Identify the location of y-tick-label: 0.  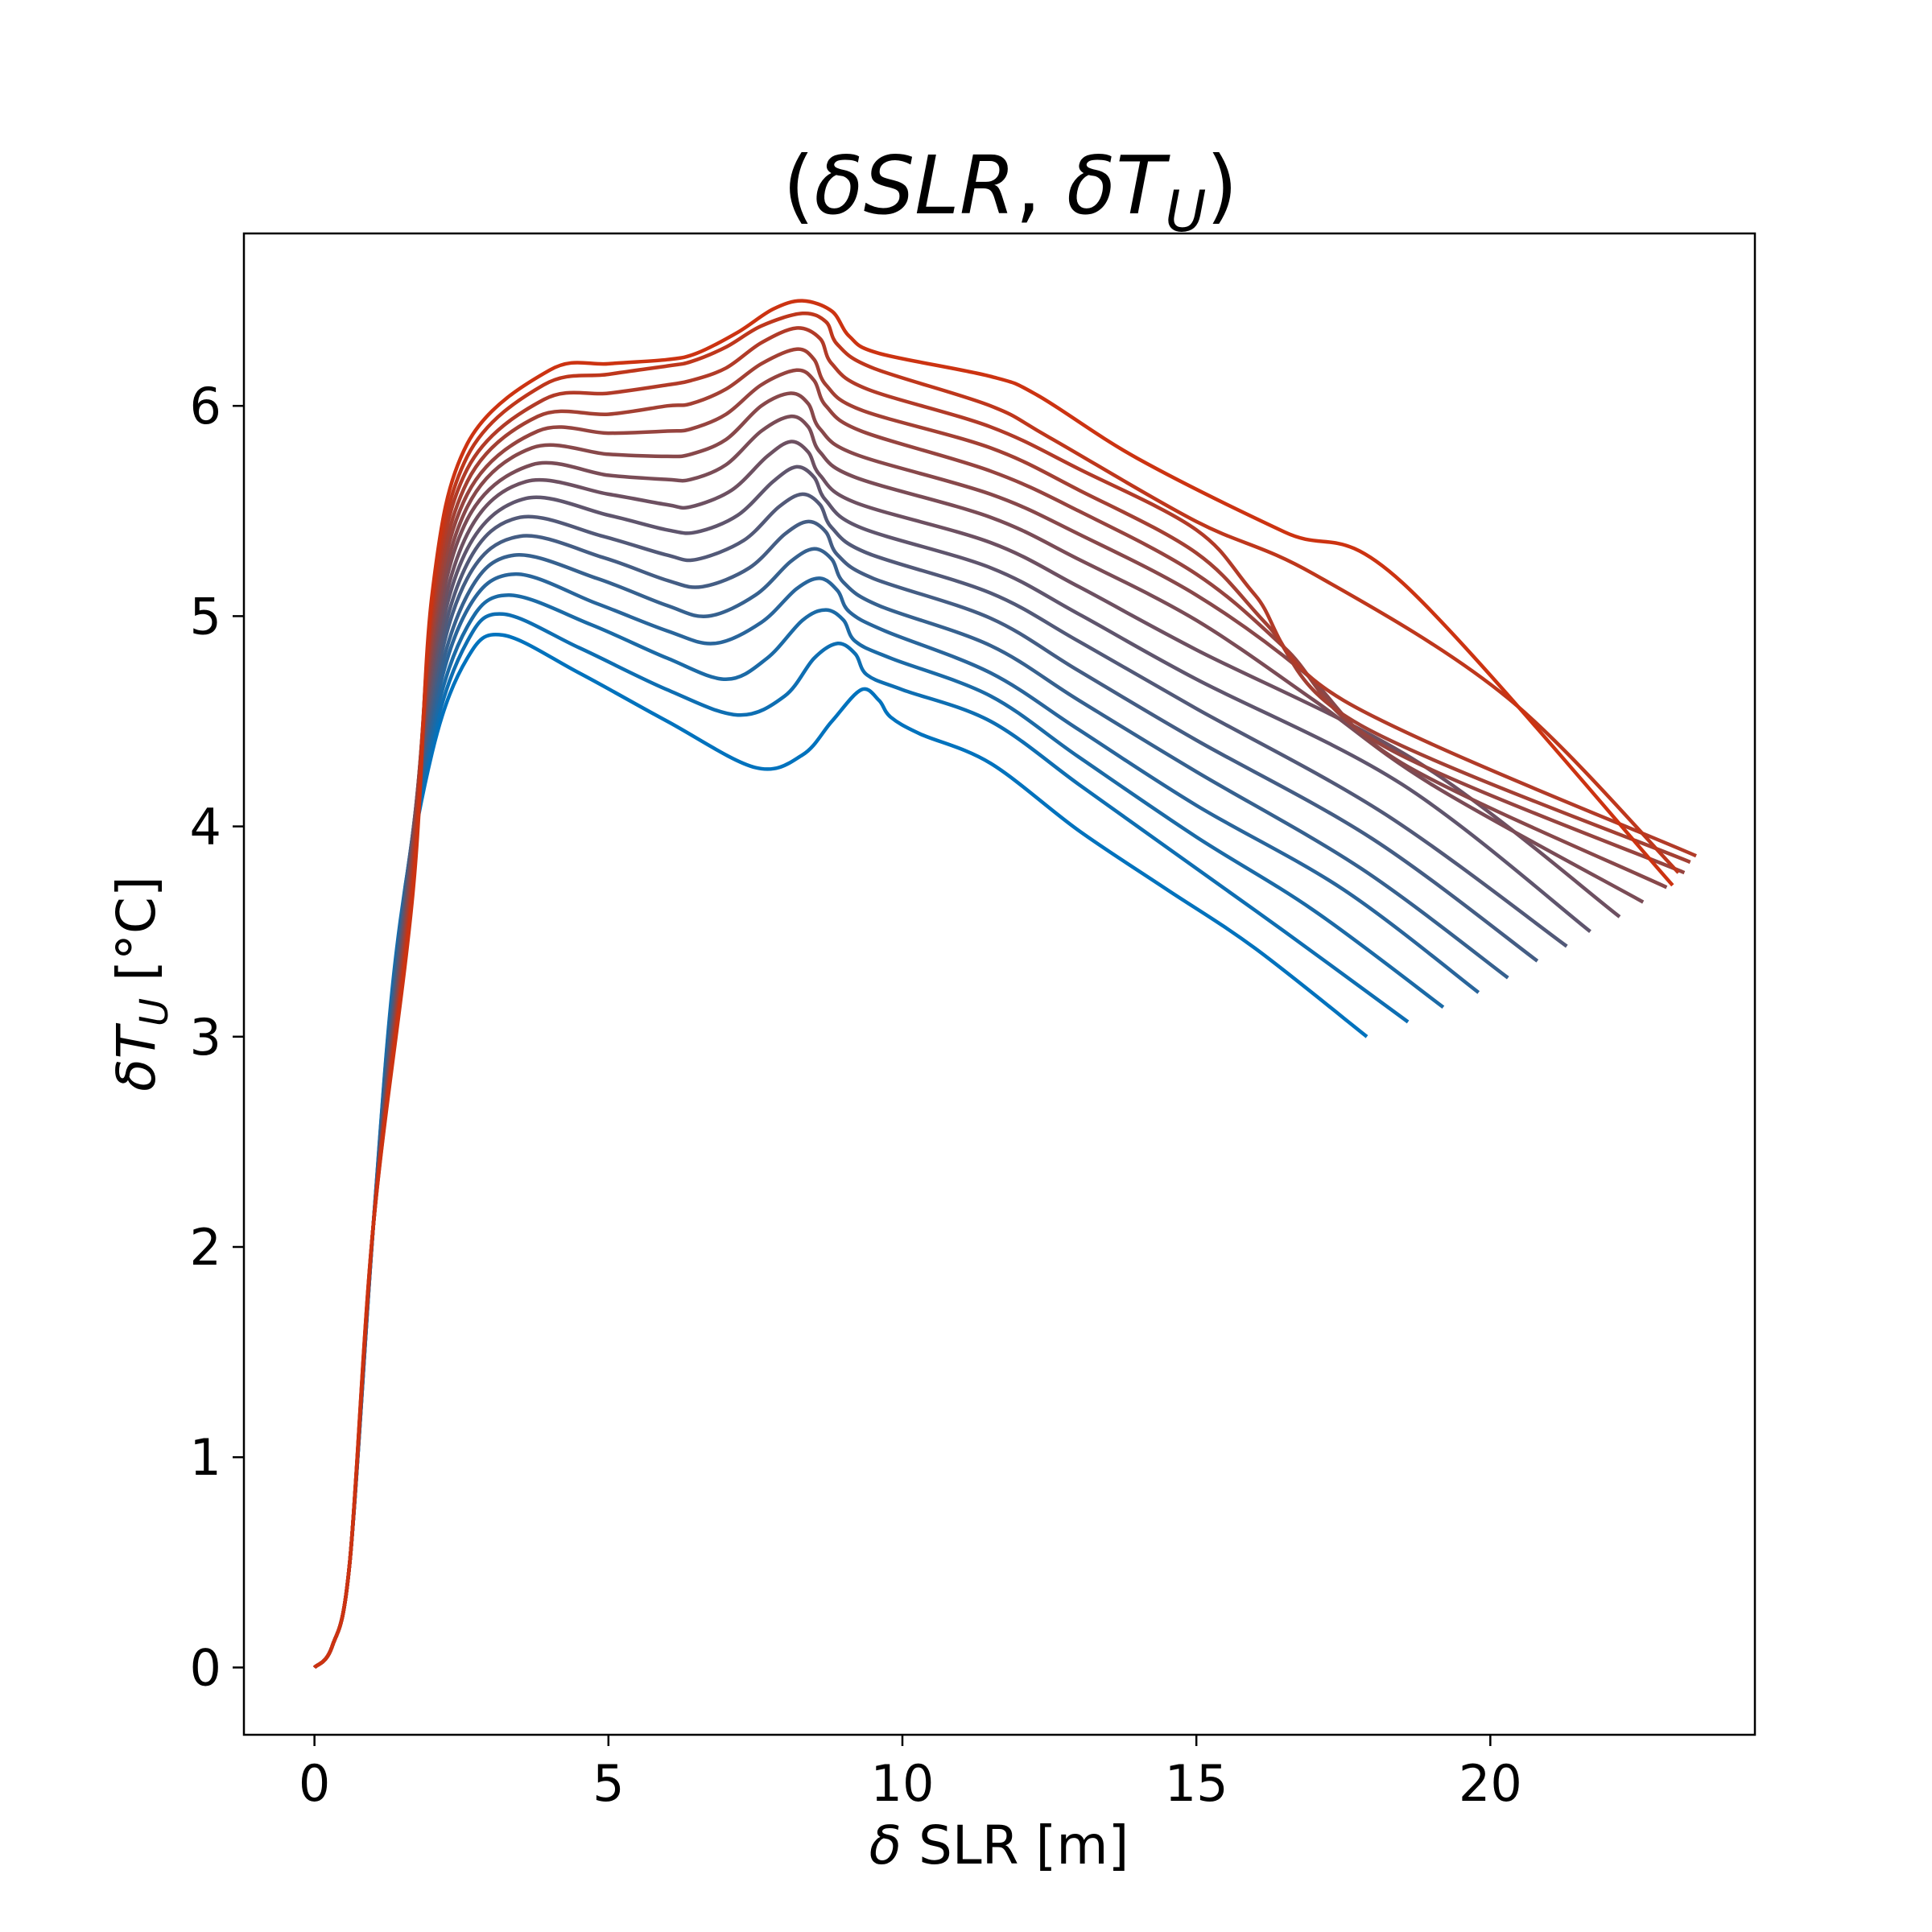
(205, 1667).